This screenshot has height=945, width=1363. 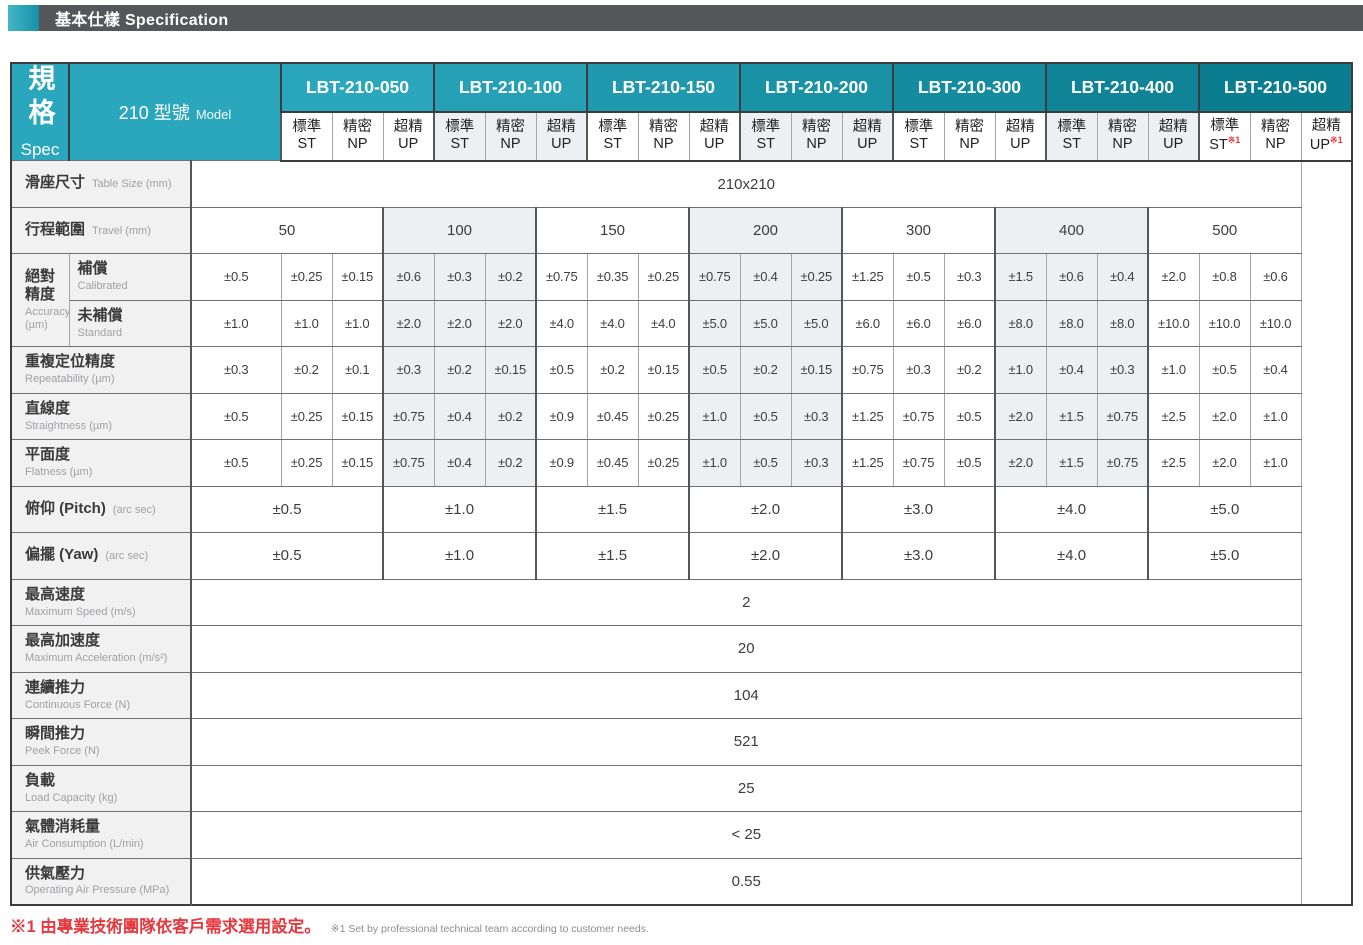 I want to click on row-label-zh: 偏擺 (Yaw), so click(x=62, y=555).